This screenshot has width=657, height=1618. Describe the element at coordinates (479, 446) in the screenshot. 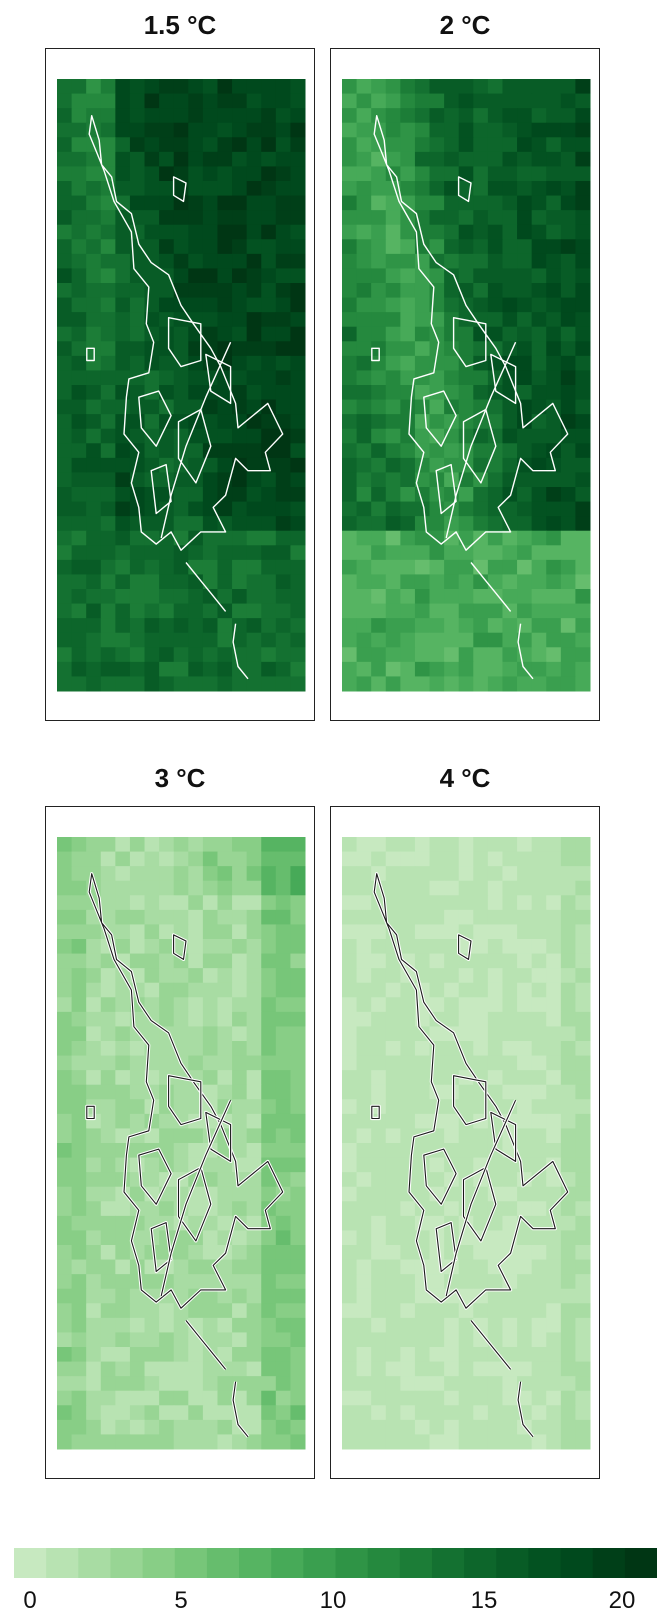

I see `district-boundary` at that location.